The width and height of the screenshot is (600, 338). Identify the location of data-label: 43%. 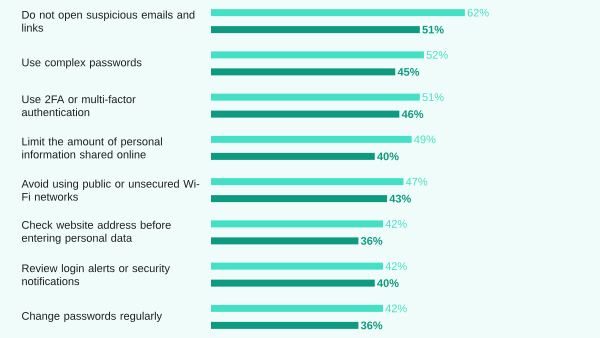
(400, 198).